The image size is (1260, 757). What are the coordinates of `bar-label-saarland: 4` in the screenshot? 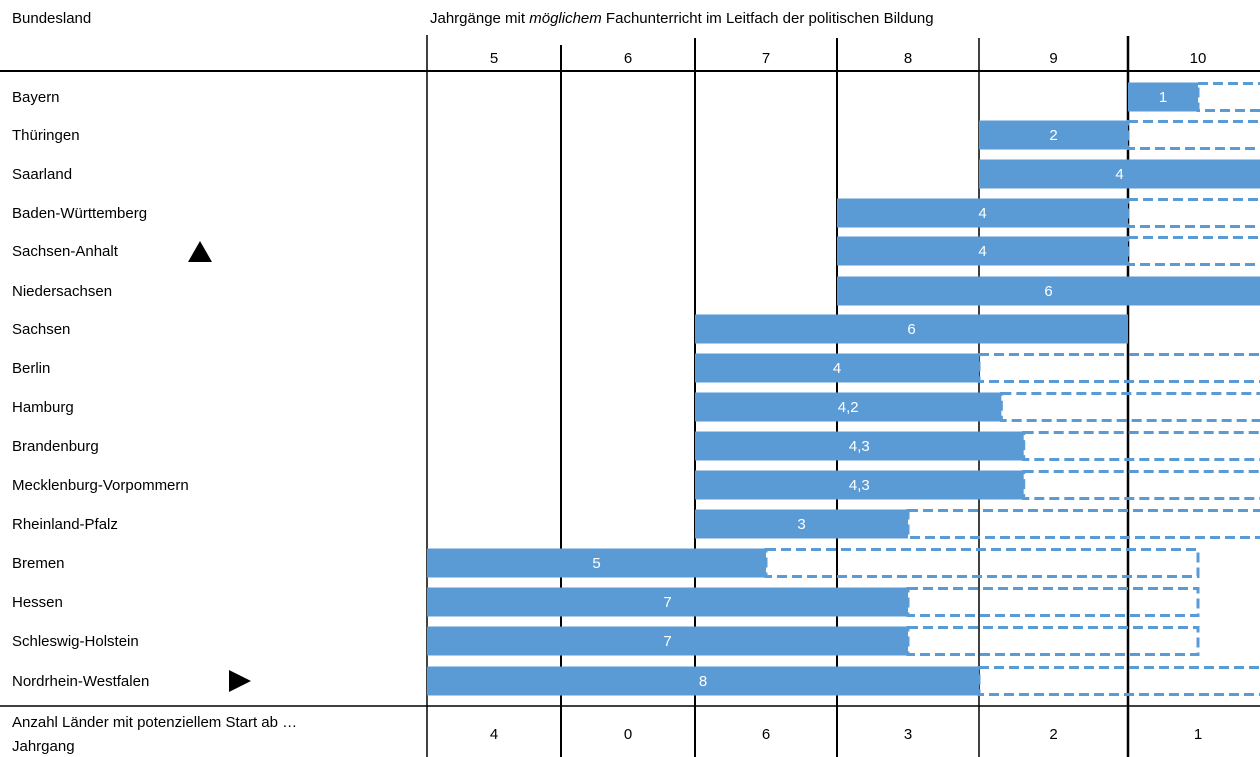 It's located at (1119, 174).